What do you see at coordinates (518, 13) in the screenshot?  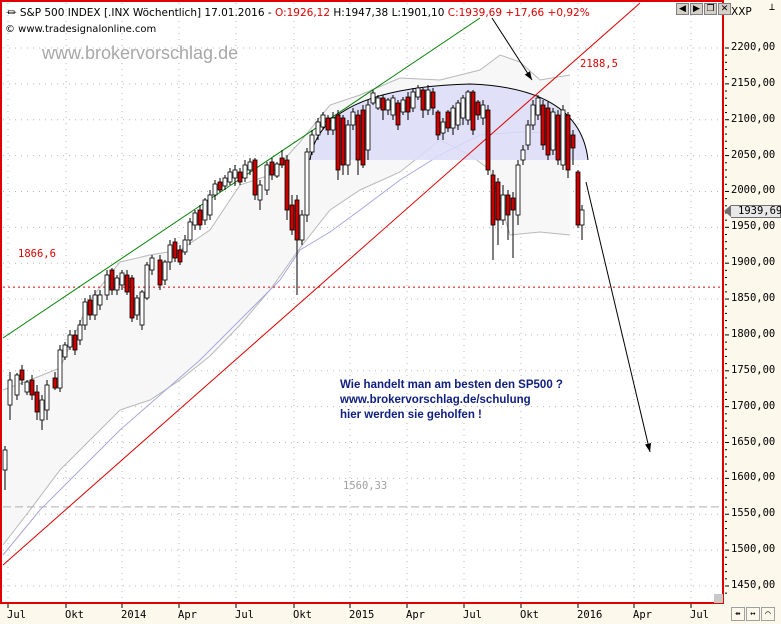 I see `close-change-value: C:1939,69 +17,66 +0,92%` at bounding box center [518, 13].